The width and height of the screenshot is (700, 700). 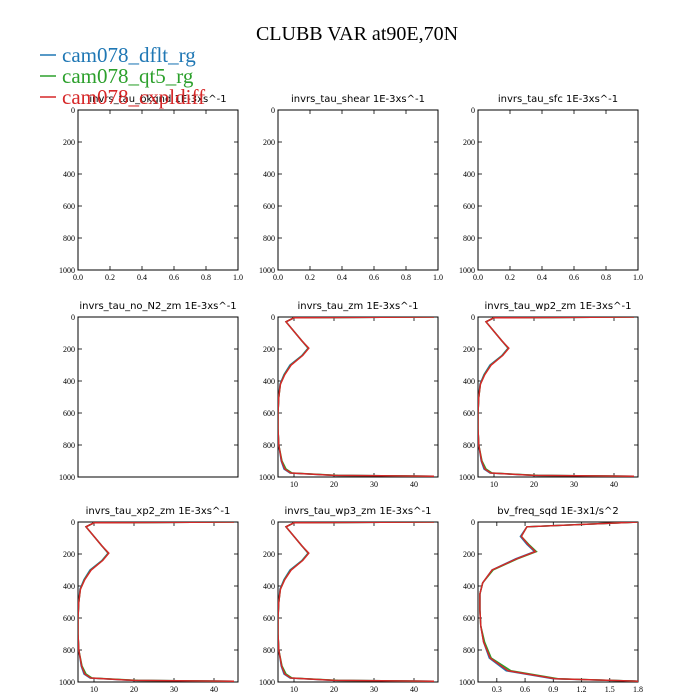 I want to click on xtick-label-4-3: 40, so click(x=414, y=484).